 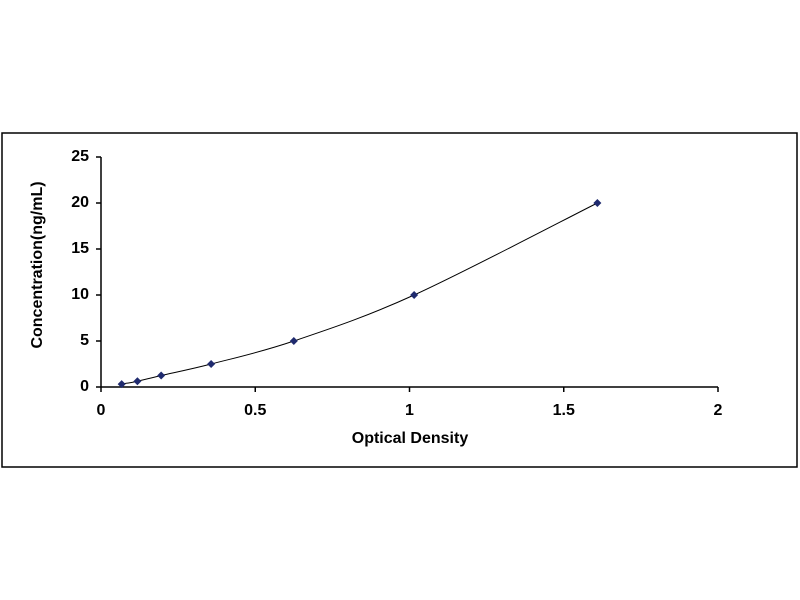 What do you see at coordinates (80, 294) in the screenshot?
I see `y-tick-label: 10` at bounding box center [80, 294].